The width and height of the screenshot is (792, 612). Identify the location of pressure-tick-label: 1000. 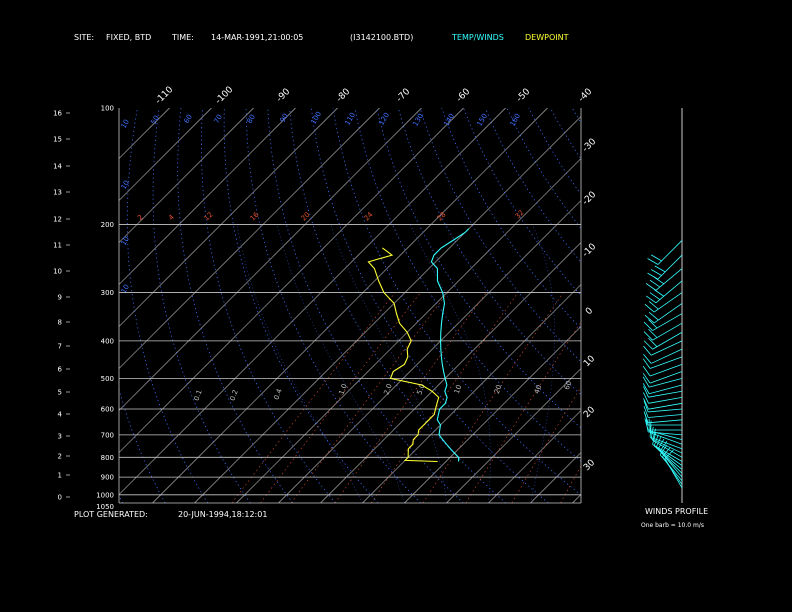
(105, 495).